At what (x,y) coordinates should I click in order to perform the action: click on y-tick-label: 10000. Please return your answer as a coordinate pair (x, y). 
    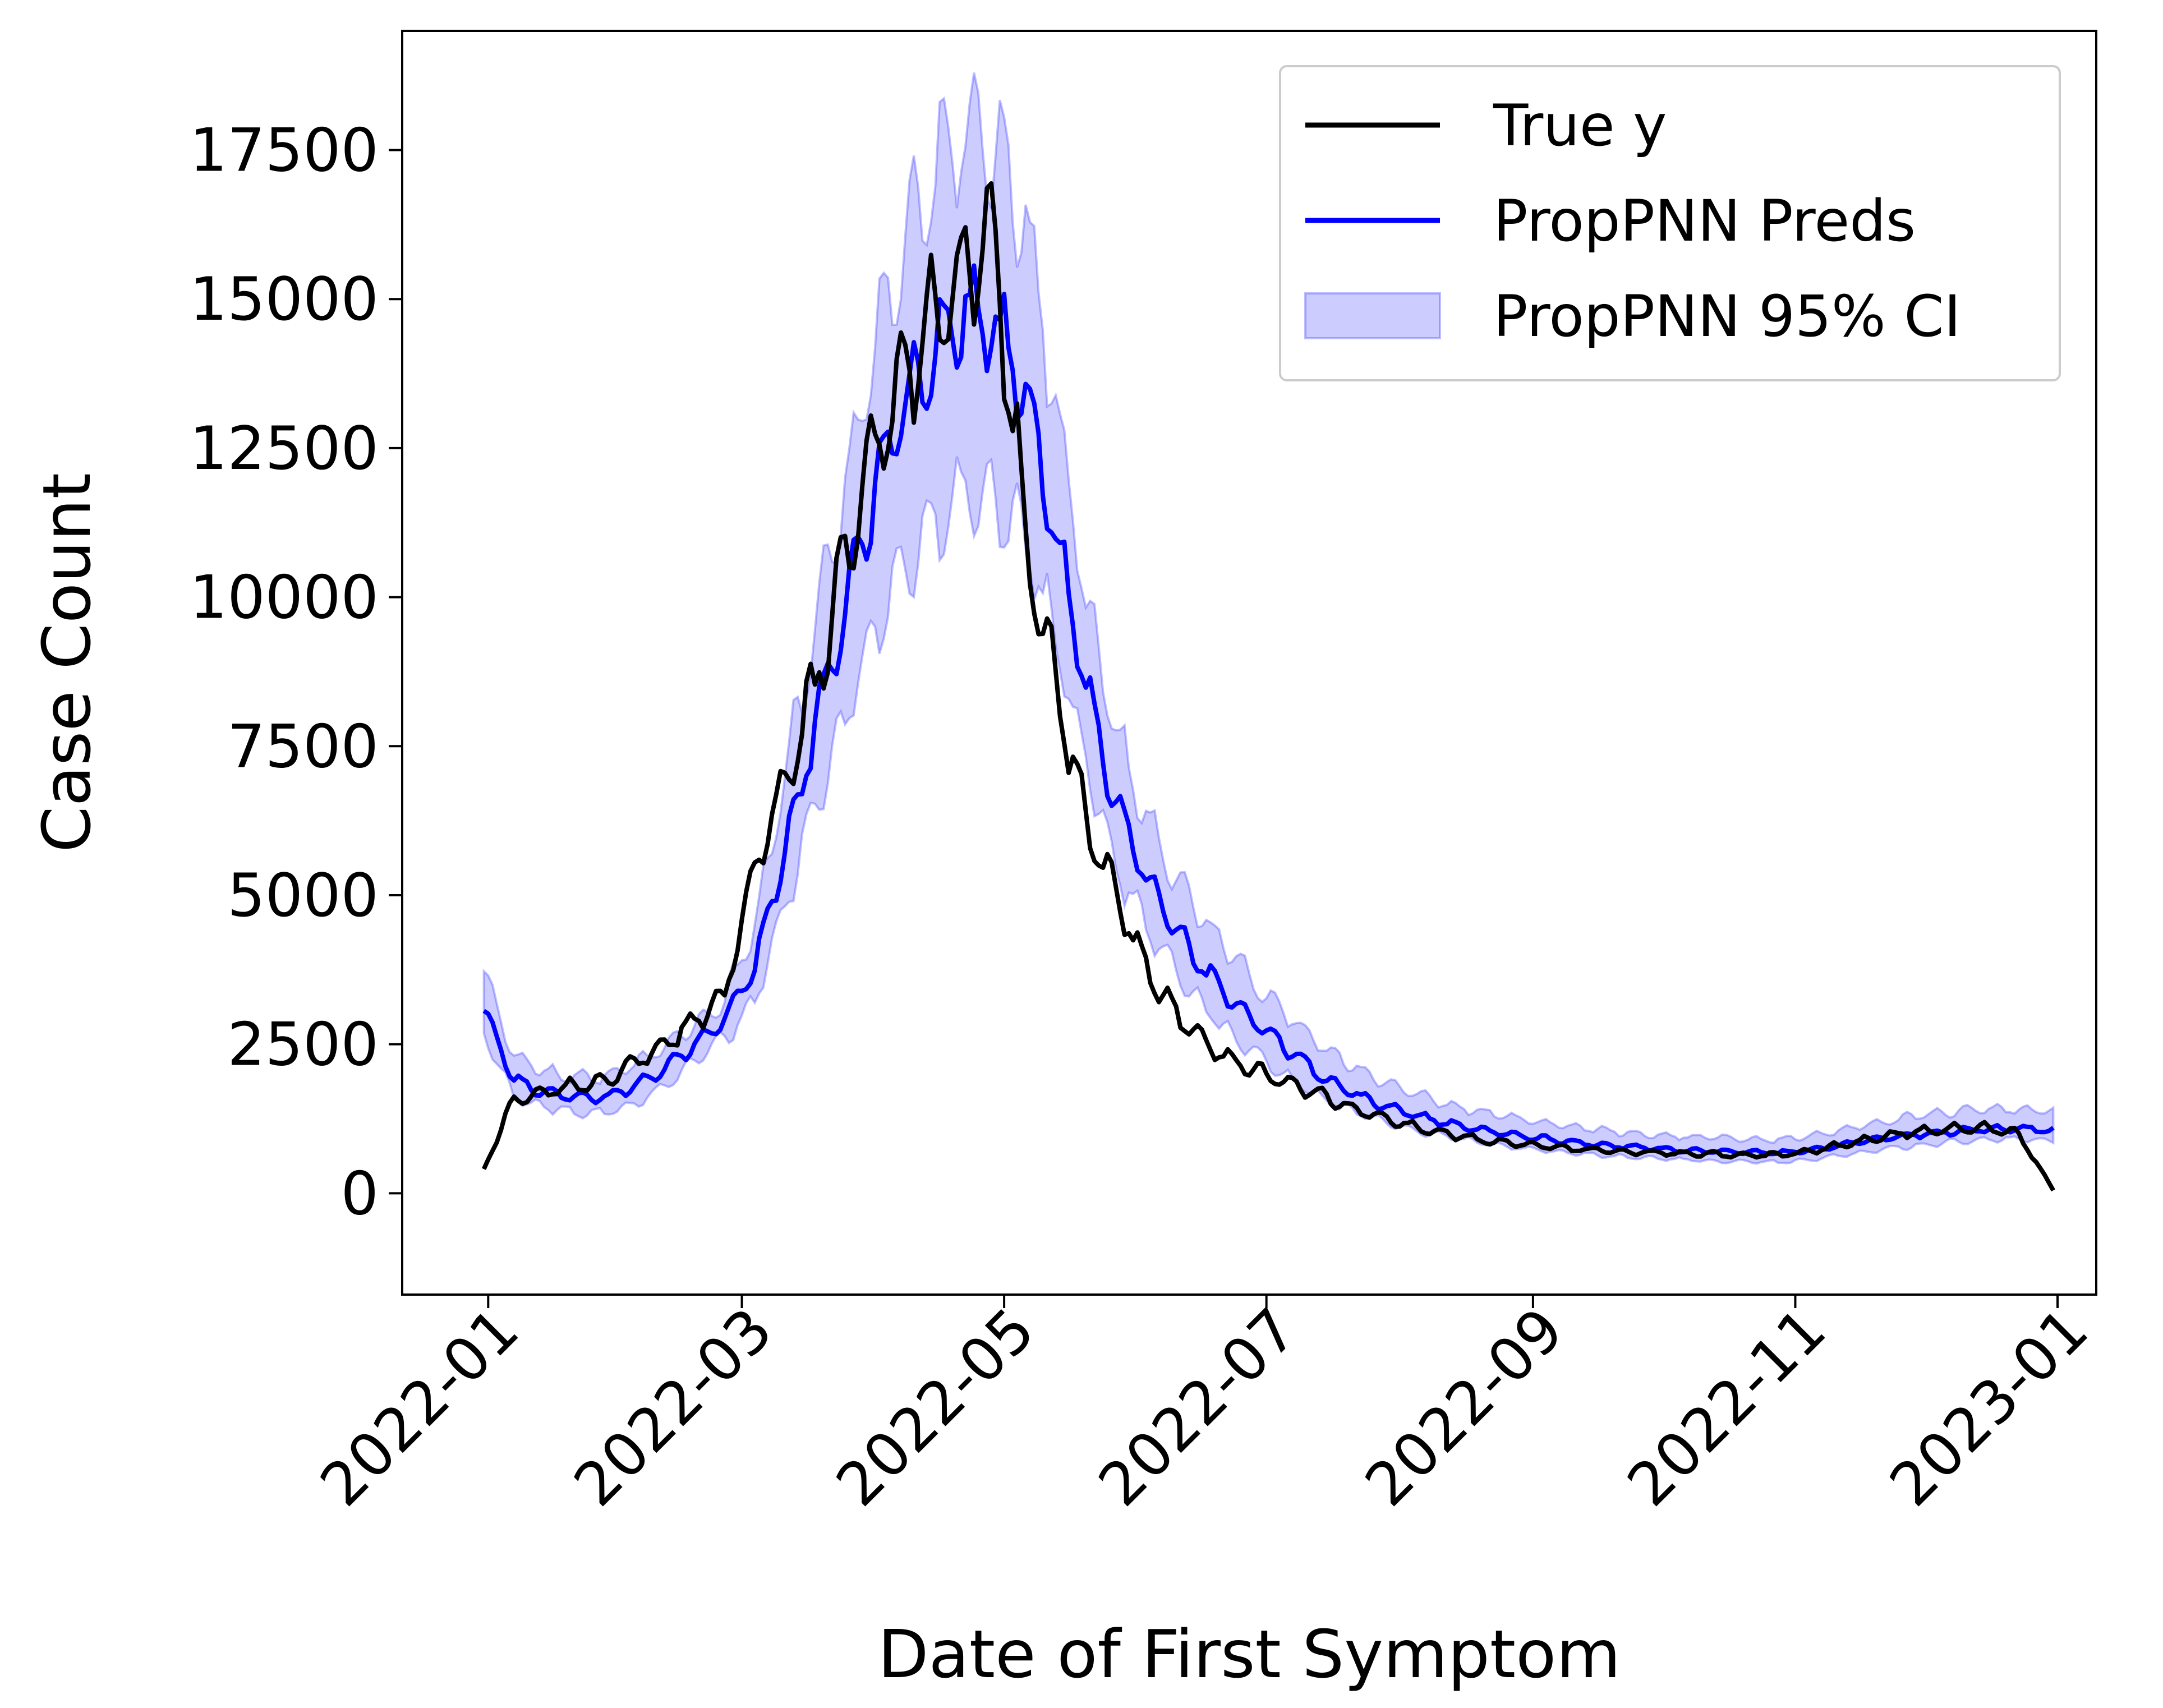
    Looking at the image, I should click on (284, 598).